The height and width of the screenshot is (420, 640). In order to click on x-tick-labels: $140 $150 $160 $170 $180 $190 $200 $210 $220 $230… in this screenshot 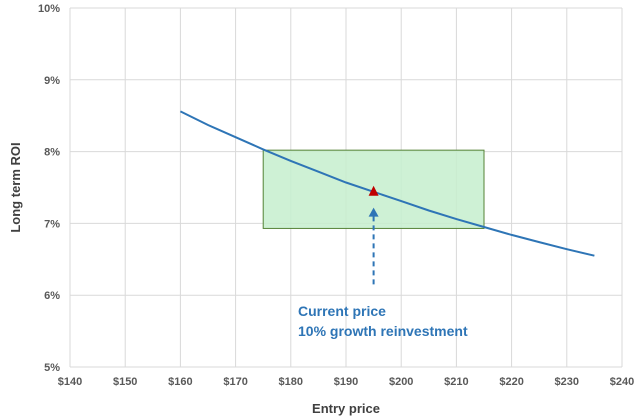, I will do `click(346, 382)`.